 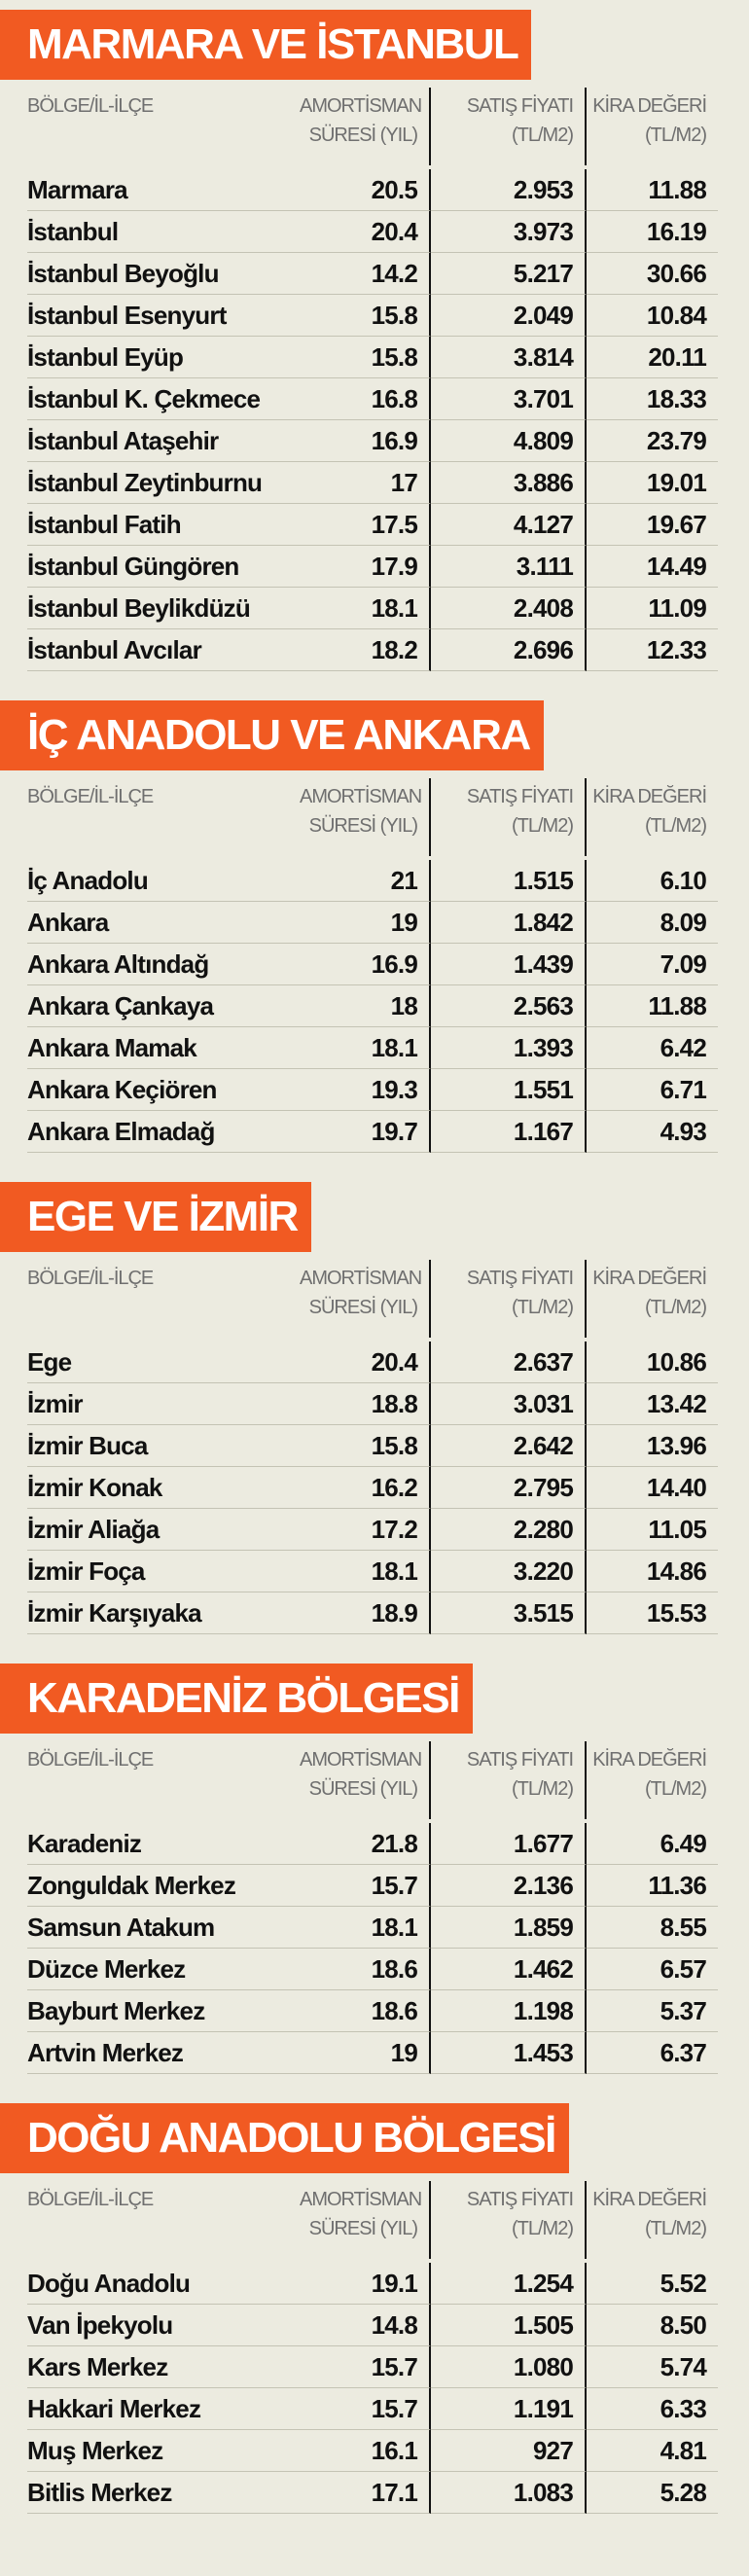 What do you see at coordinates (652, 1928) in the screenshot?
I see `table-value: 8.55` at bounding box center [652, 1928].